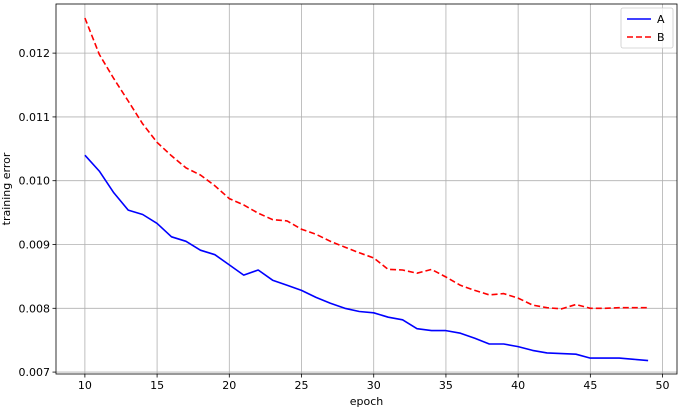 This screenshot has height=409, width=685. I want to click on x-tick-label: 10, so click(85, 385).